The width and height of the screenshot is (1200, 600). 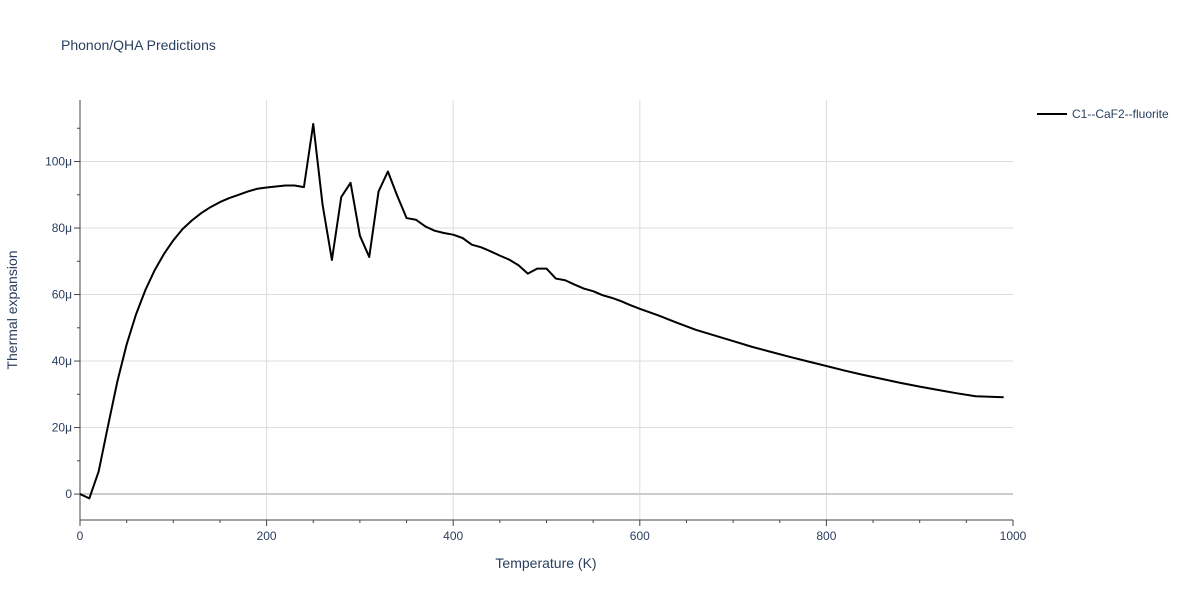 I want to click on chart-title: Phonon/QHA Predictions, so click(x=138, y=45).